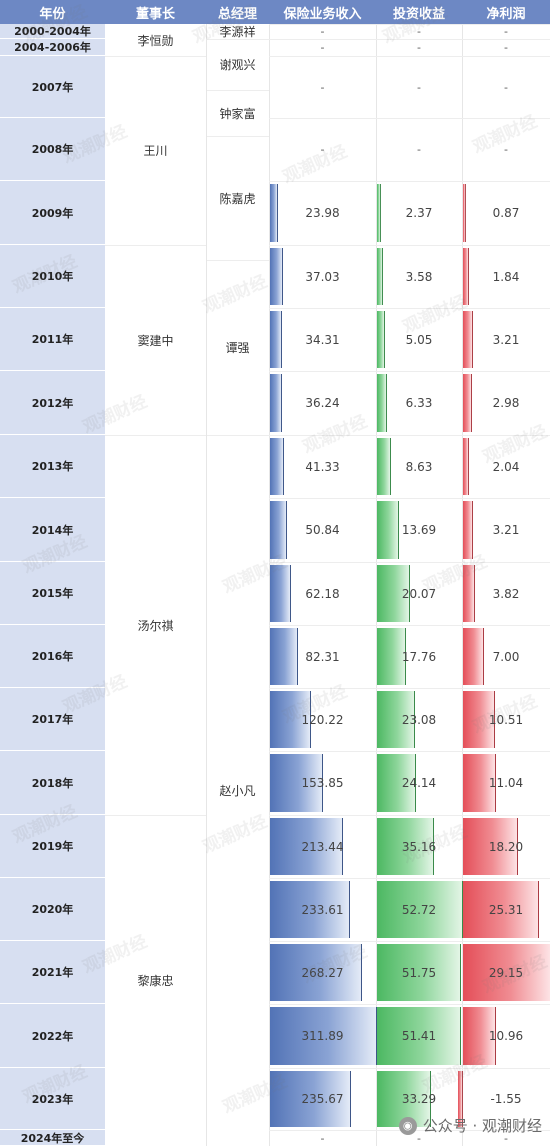  Describe the element at coordinates (52, 656) in the screenshot. I see `year-cell: 2016年` at that location.